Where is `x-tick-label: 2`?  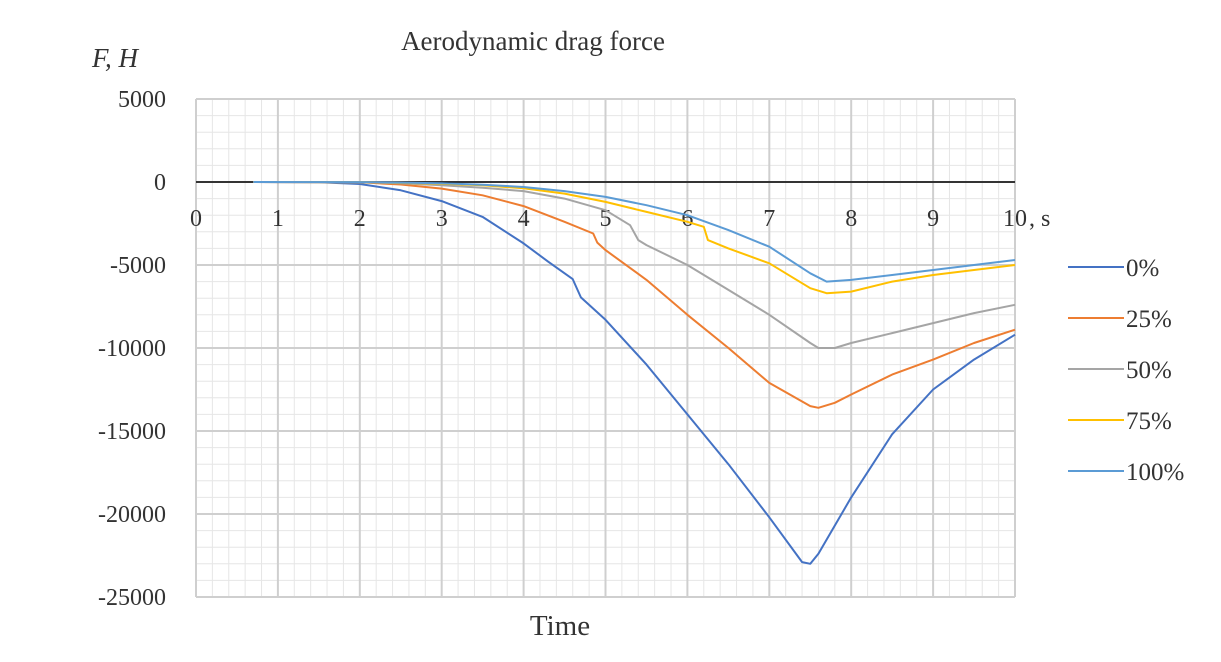 x-tick-label: 2 is located at coordinates (360, 219).